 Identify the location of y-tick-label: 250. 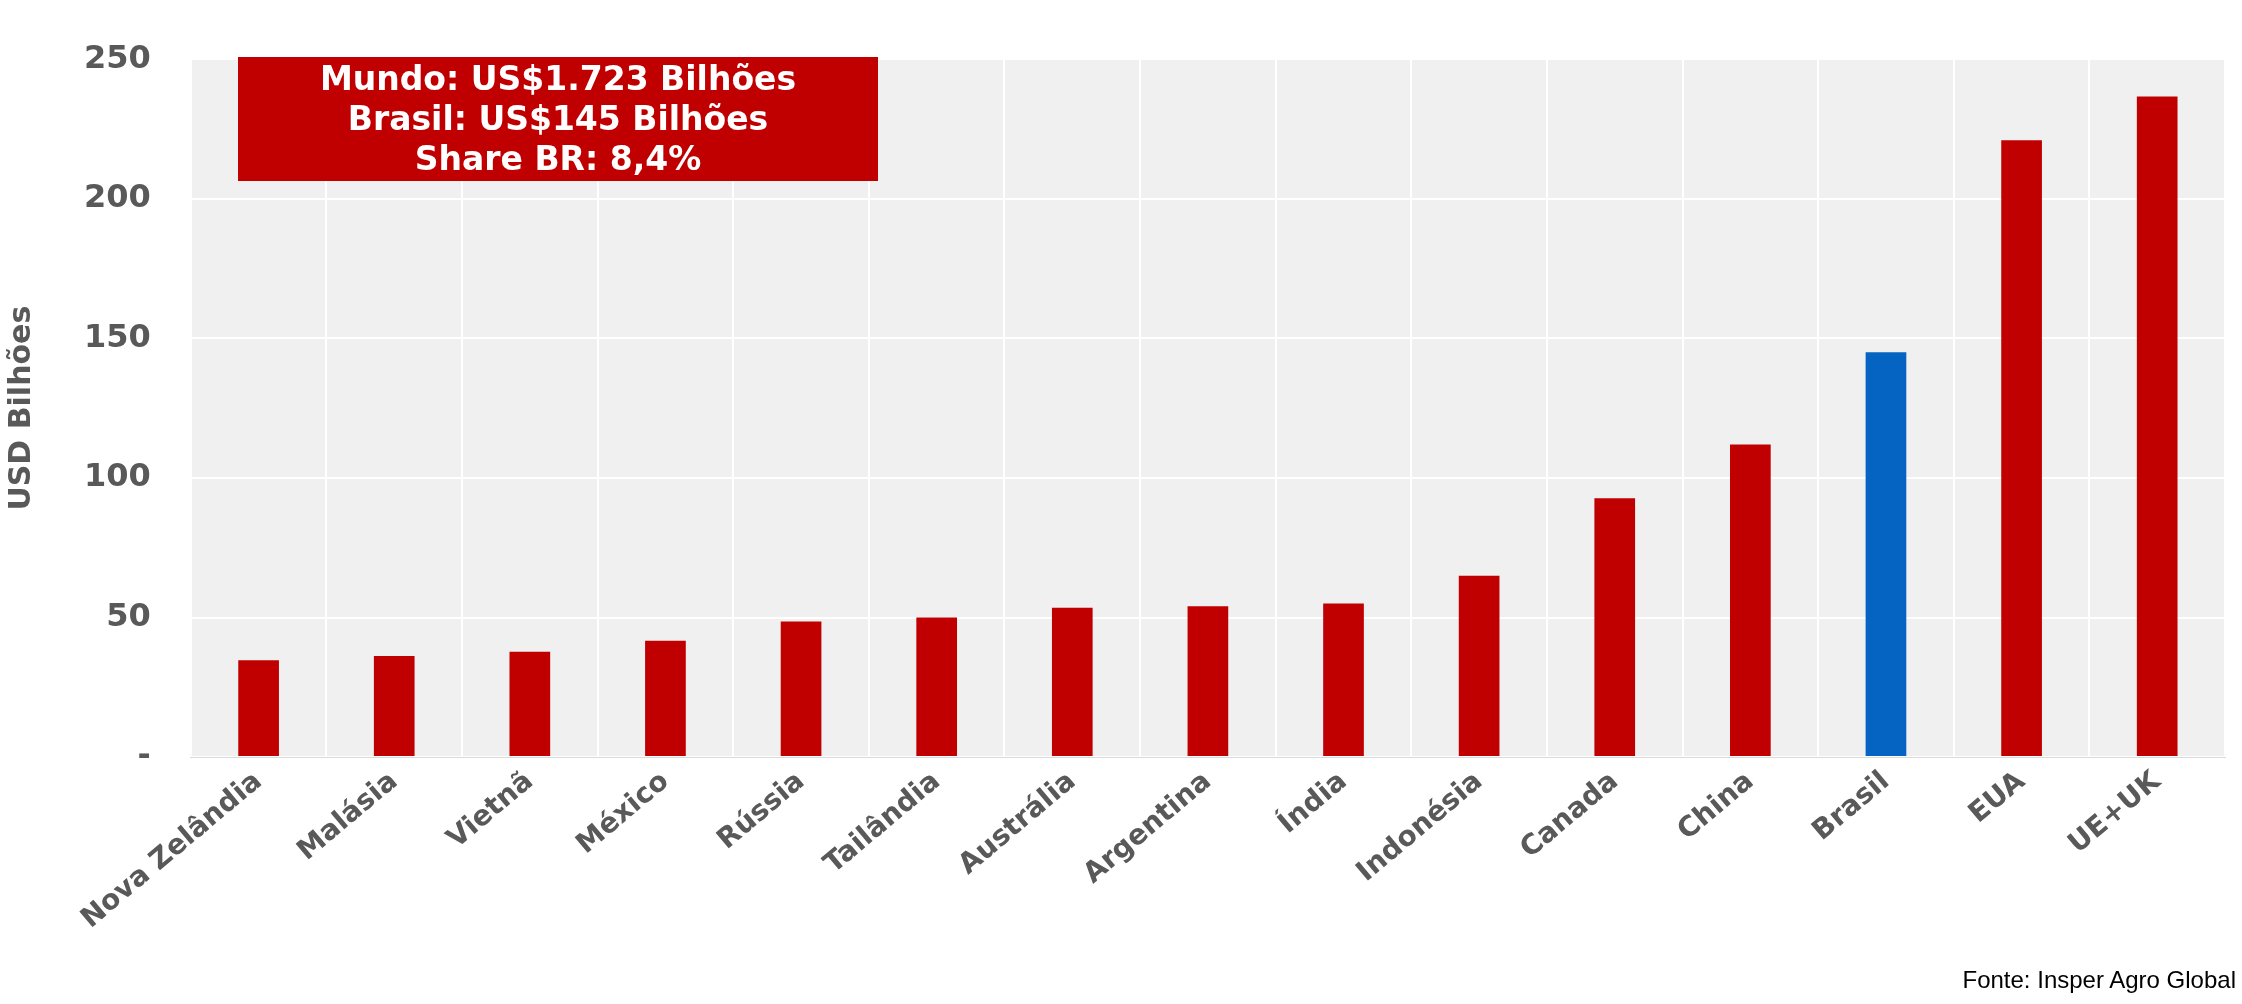
(117, 56).